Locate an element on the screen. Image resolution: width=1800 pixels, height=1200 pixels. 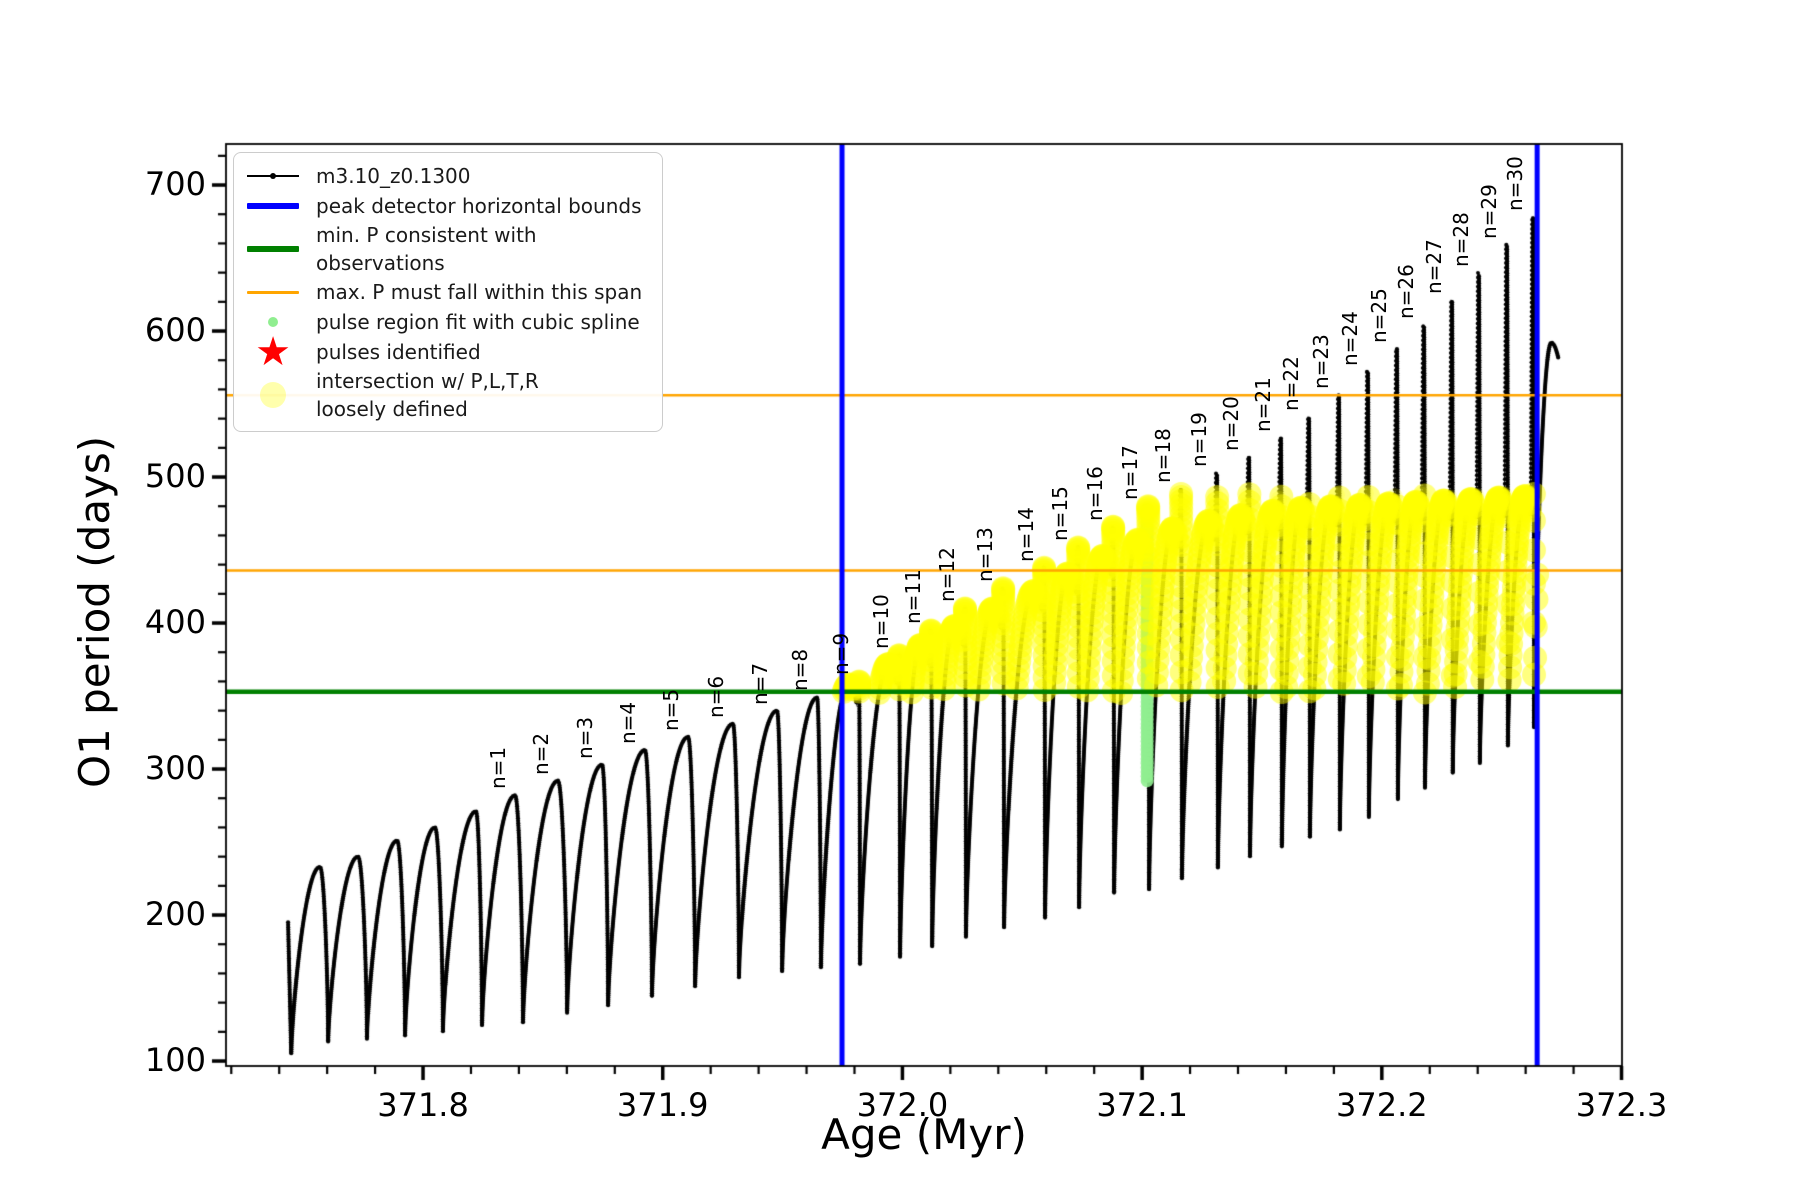
yellow-dot-icon is located at coordinates (273, 395).